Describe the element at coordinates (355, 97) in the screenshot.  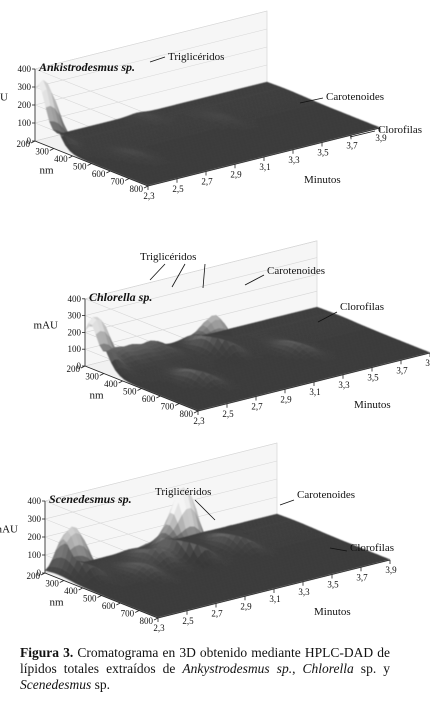
I see `annotation-carotenoides: Carotenoides` at that location.